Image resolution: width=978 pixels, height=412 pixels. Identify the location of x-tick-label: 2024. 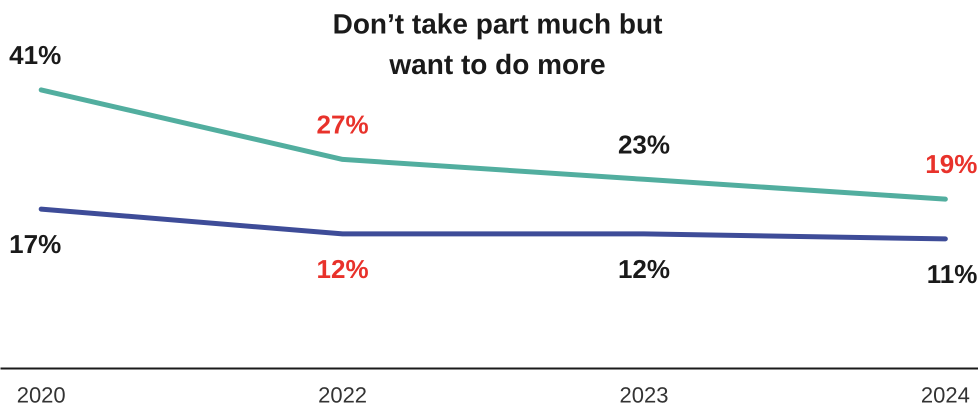
(945, 395).